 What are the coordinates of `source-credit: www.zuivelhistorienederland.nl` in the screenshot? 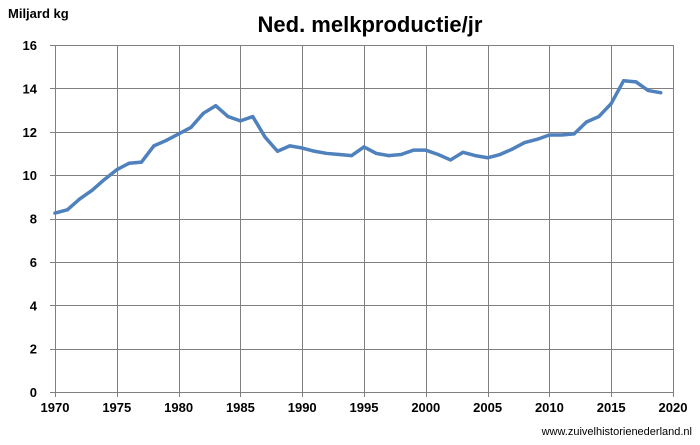 It's located at (616, 432).